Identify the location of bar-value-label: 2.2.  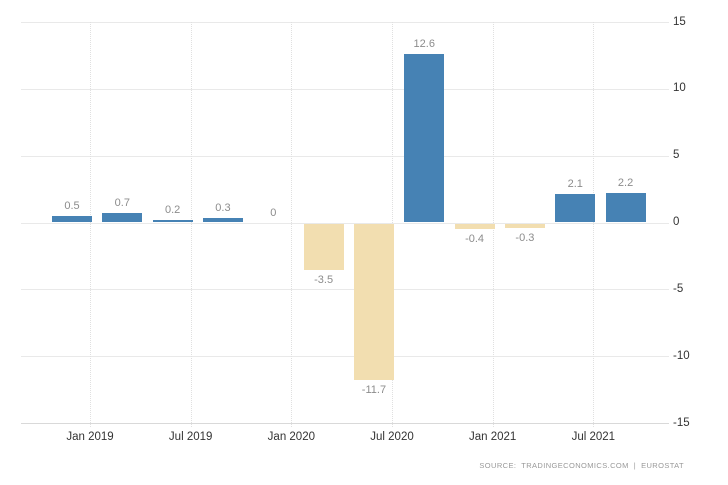
(625, 183).